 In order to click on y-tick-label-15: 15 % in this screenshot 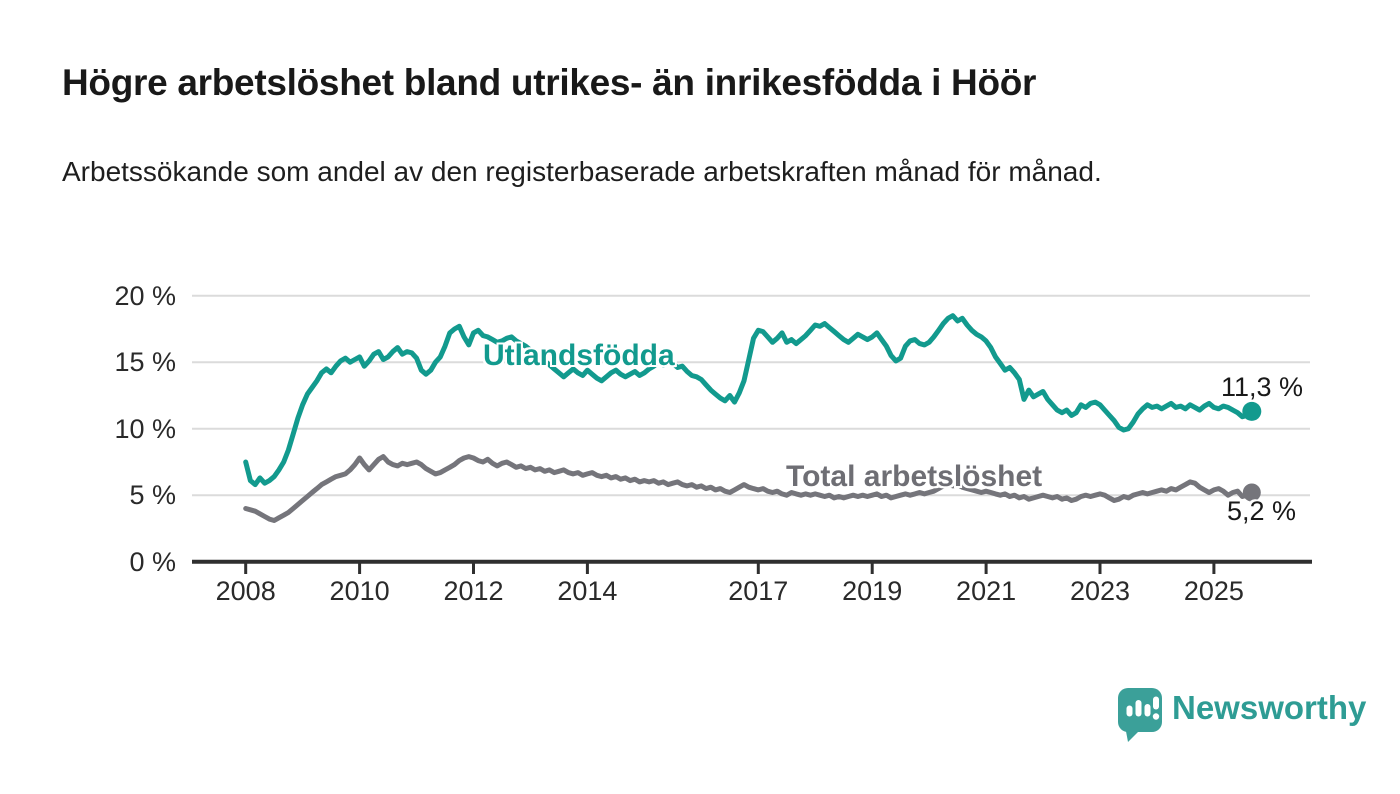, I will do `click(145, 362)`.